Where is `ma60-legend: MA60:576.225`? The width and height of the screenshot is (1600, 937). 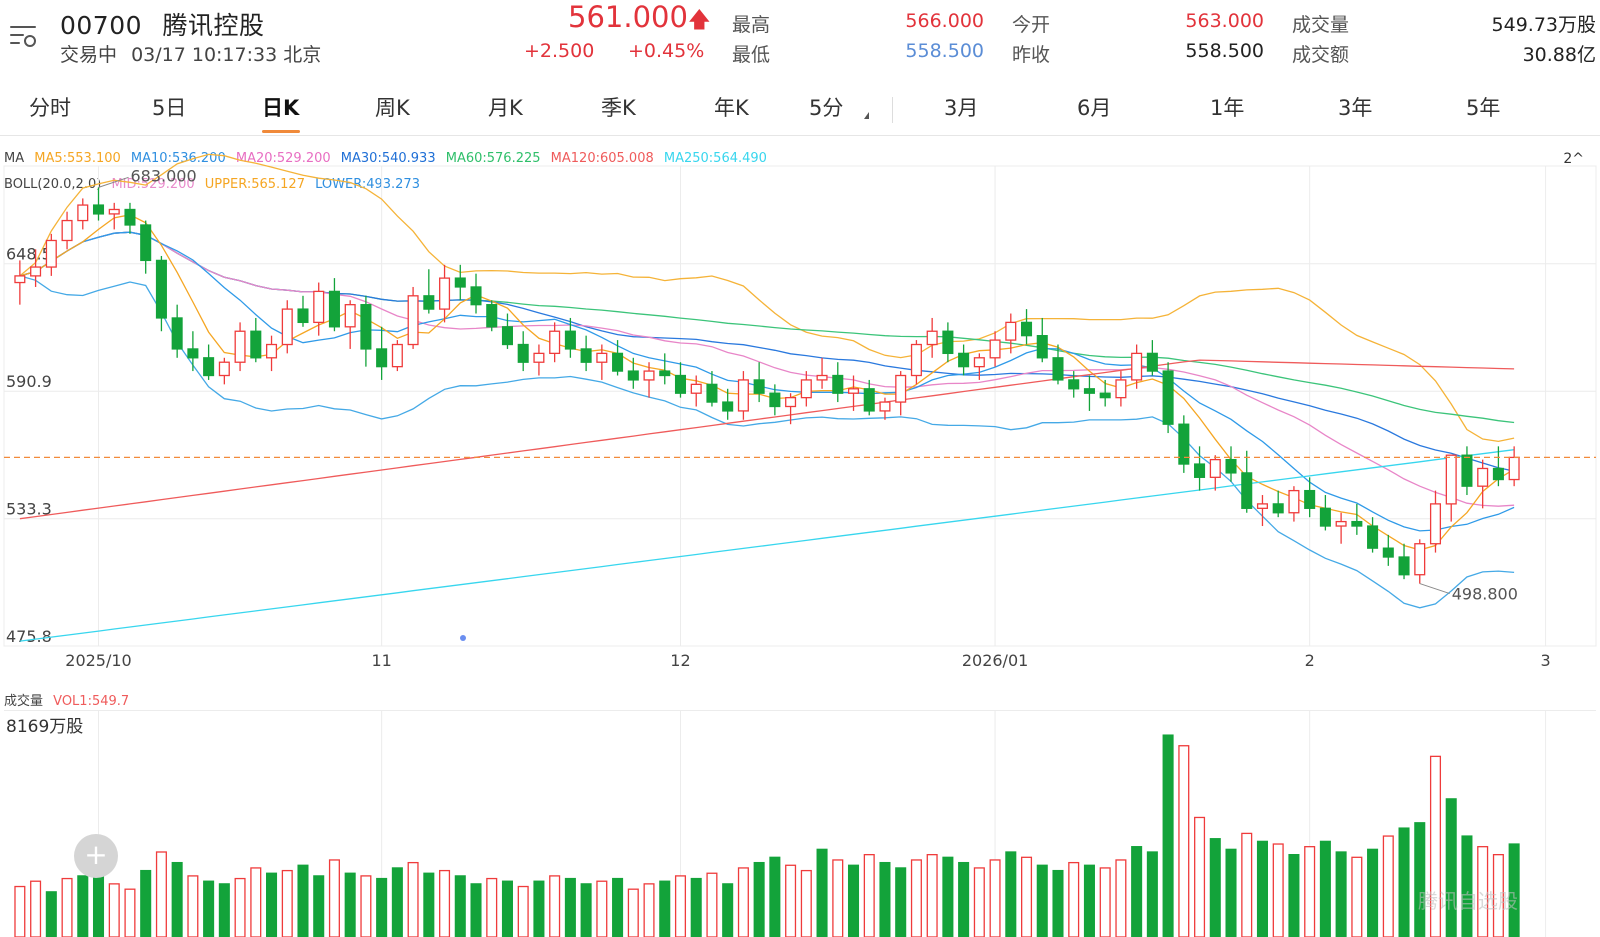
ma60-legend: MA60:576.225 is located at coordinates (493, 158).